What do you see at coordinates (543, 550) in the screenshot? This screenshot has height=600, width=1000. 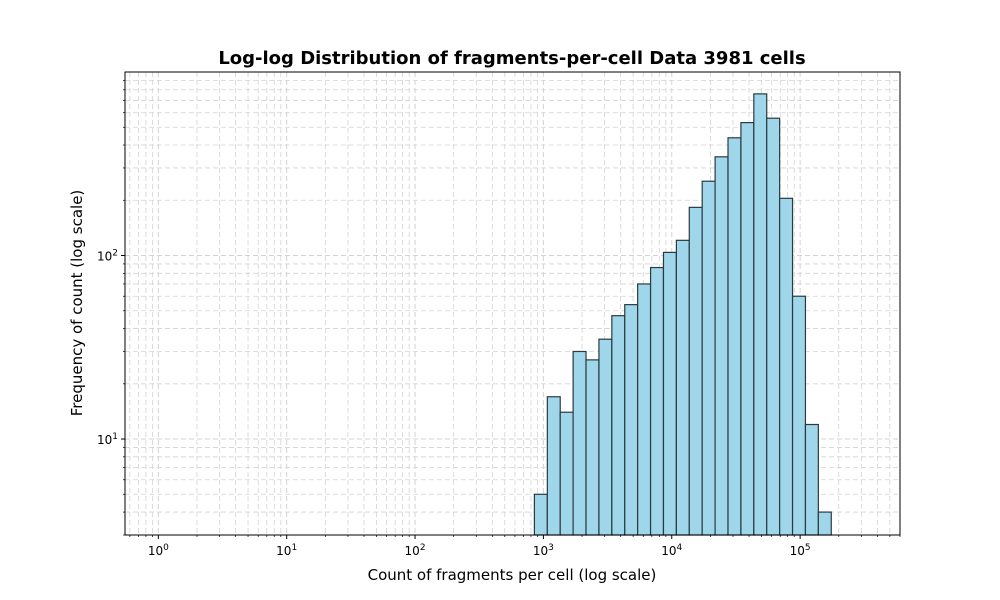 I see `x-tick-label: 103` at bounding box center [543, 550].